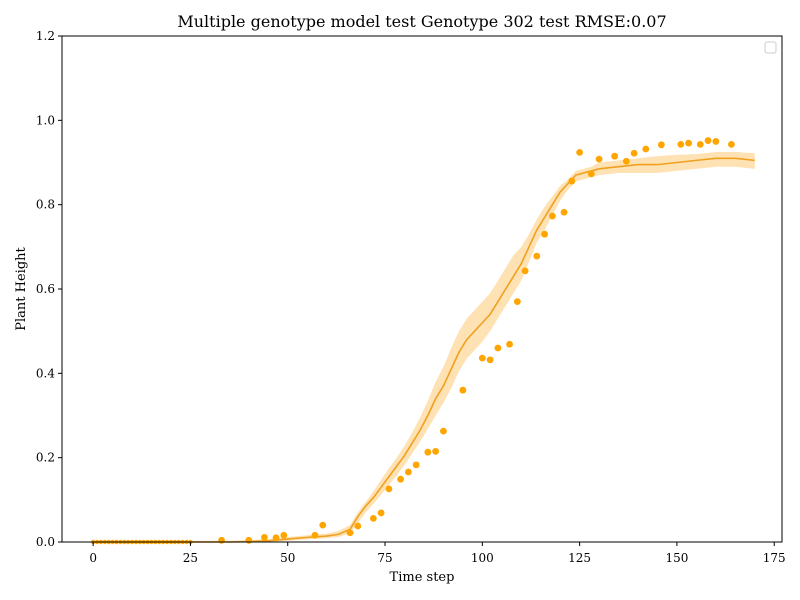 This screenshot has height=600, width=800. Describe the element at coordinates (45, 36) in the screenshot. I see `y-tick-label: 1.2` at that location.